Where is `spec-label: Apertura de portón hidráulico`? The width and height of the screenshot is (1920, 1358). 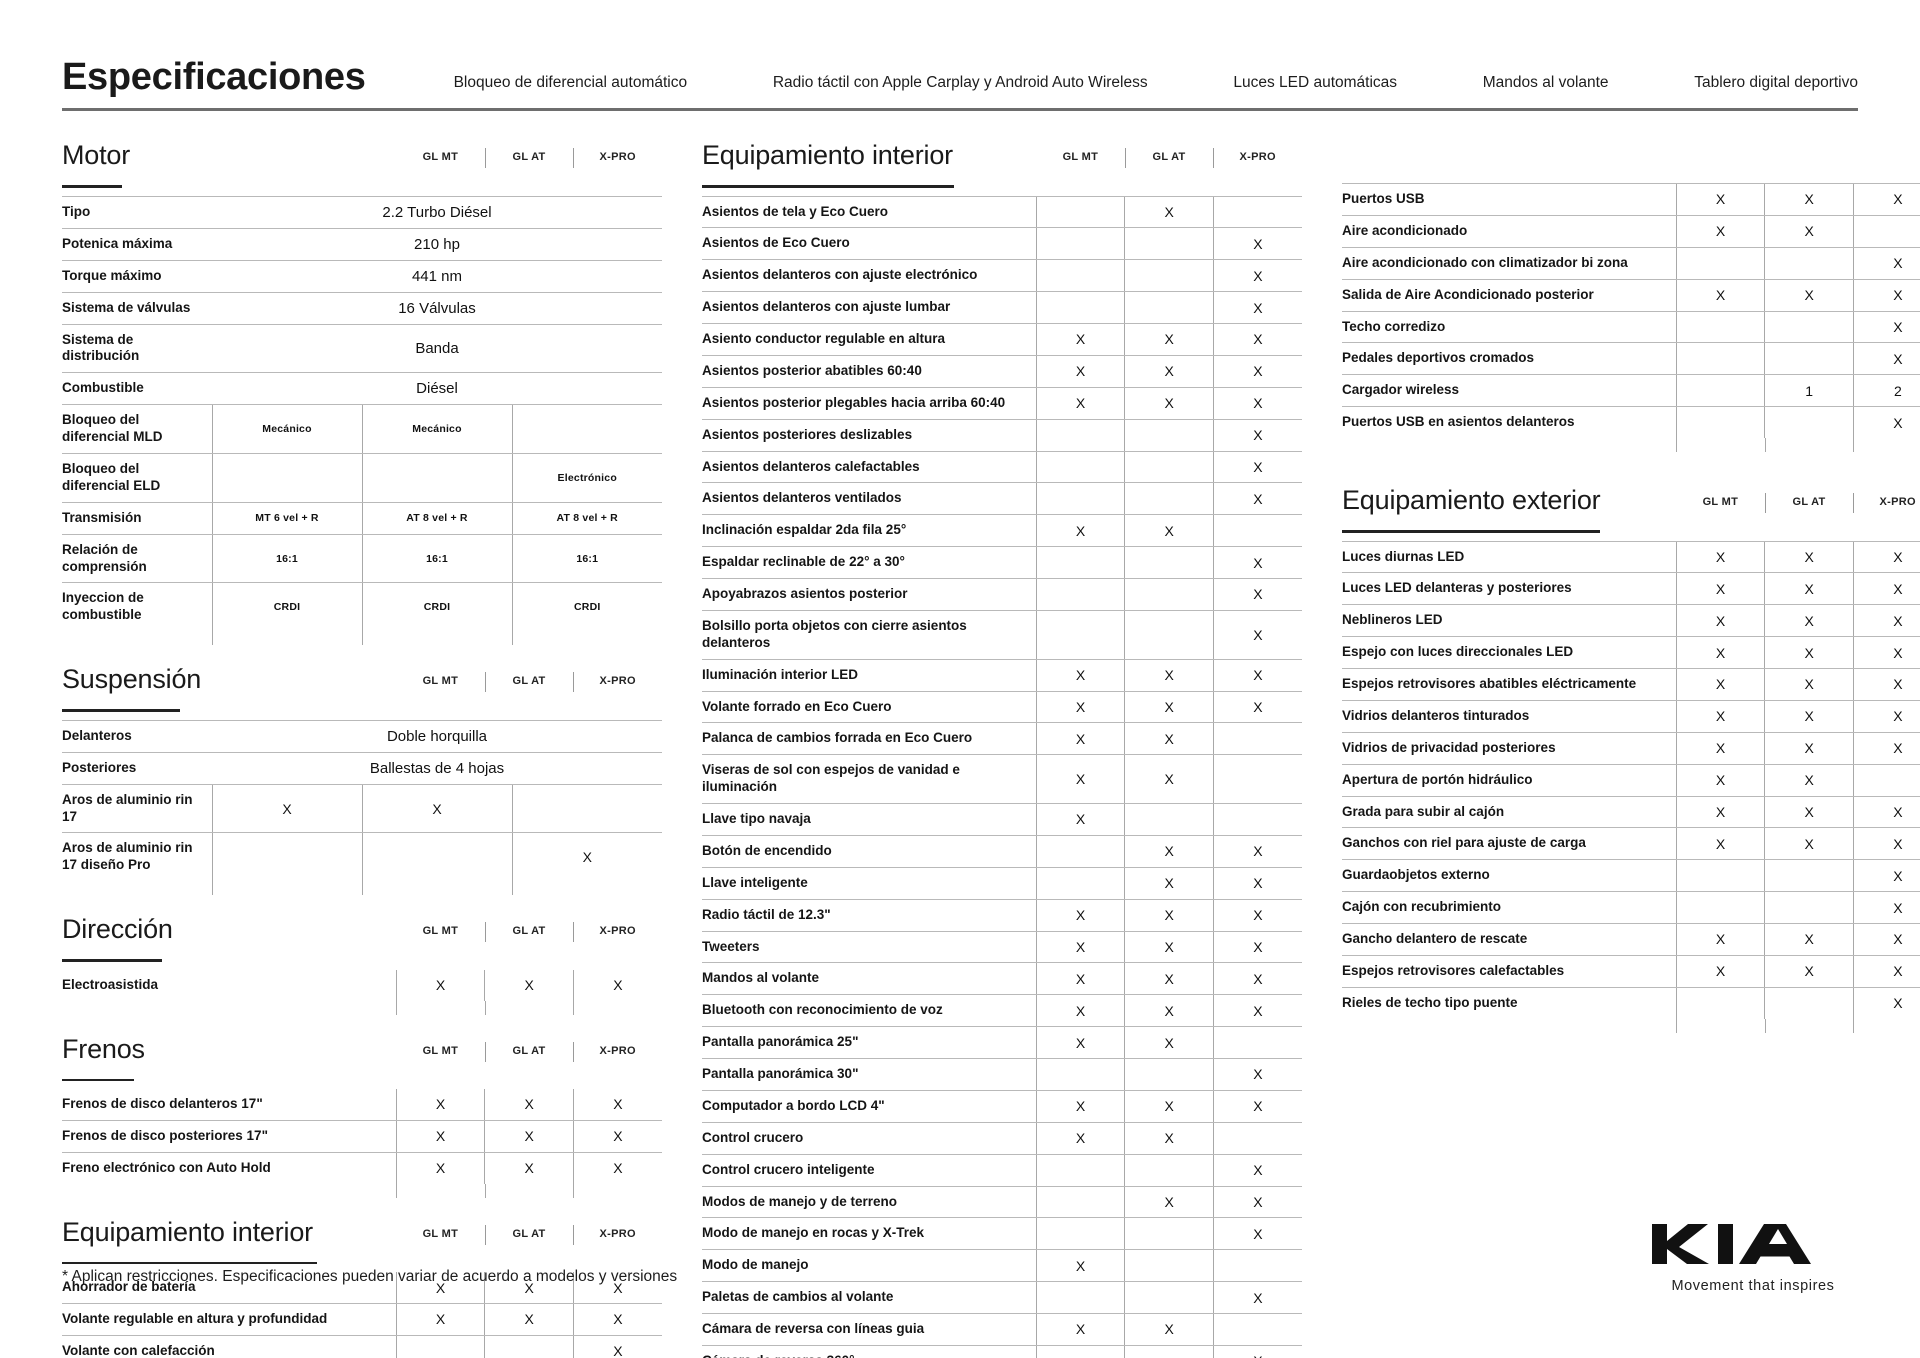
spec-label: Apertura de portón hidráulico is located at coordinates (1509, 780).